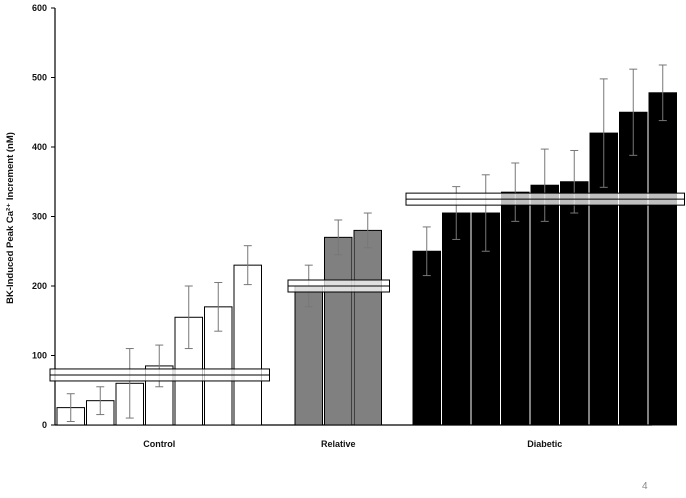 This screenshot has height=498, width=686. Describe the element at coordinates (44, 425) in the screenshot. I see `y-tick-label: 0` at that location.